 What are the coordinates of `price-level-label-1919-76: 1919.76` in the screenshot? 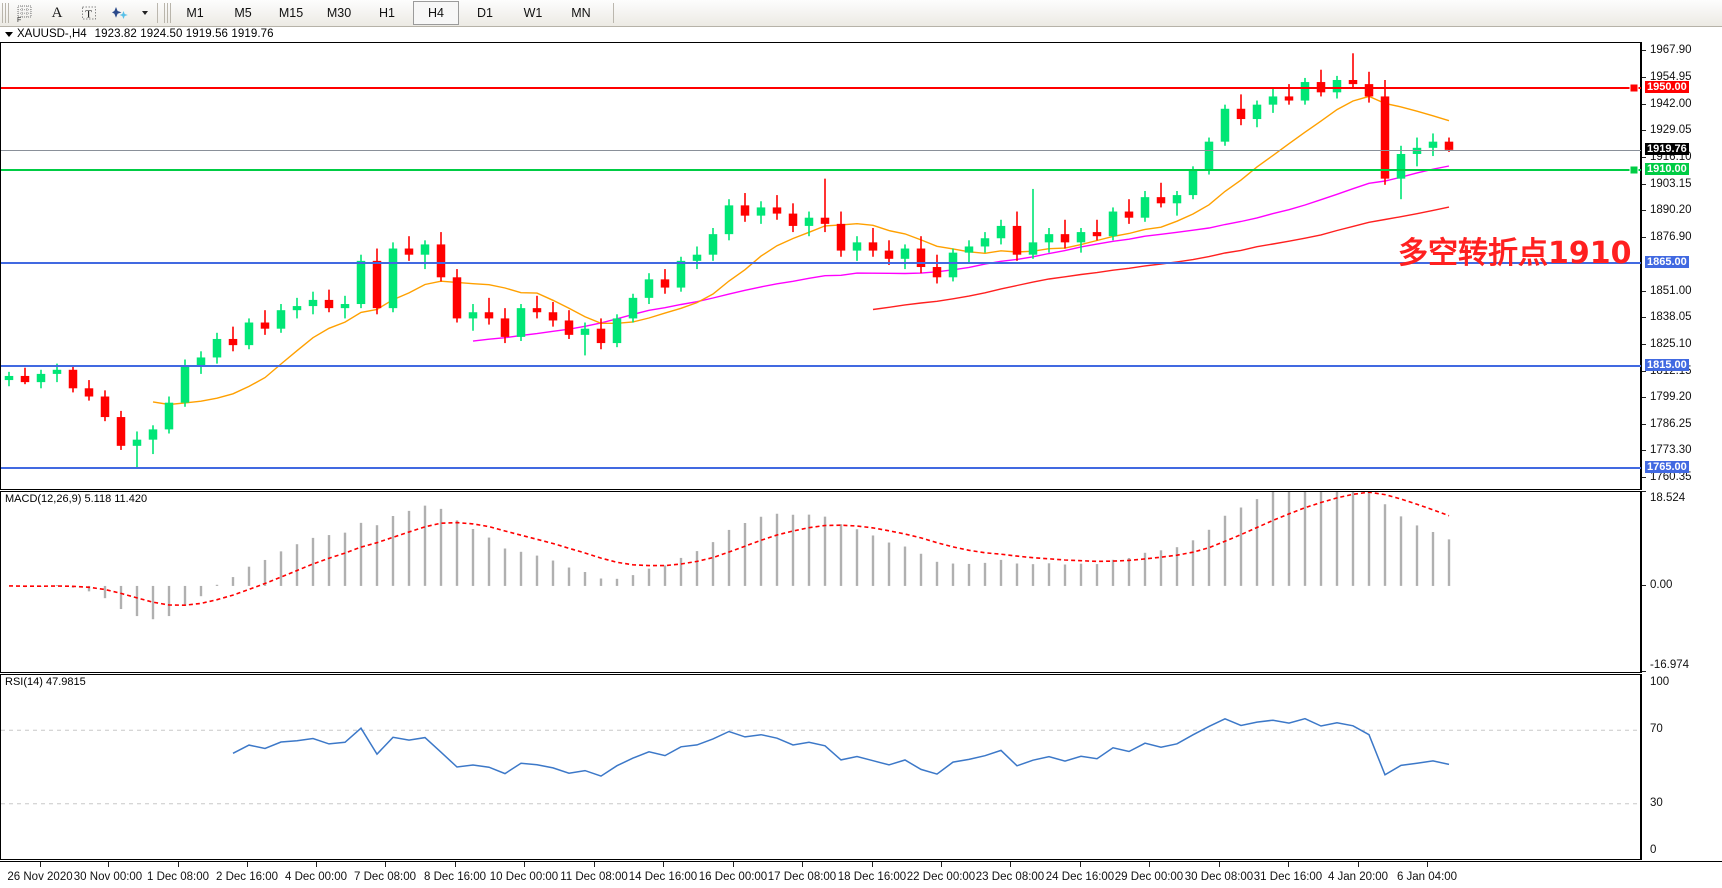 It's located at (1667, 149).